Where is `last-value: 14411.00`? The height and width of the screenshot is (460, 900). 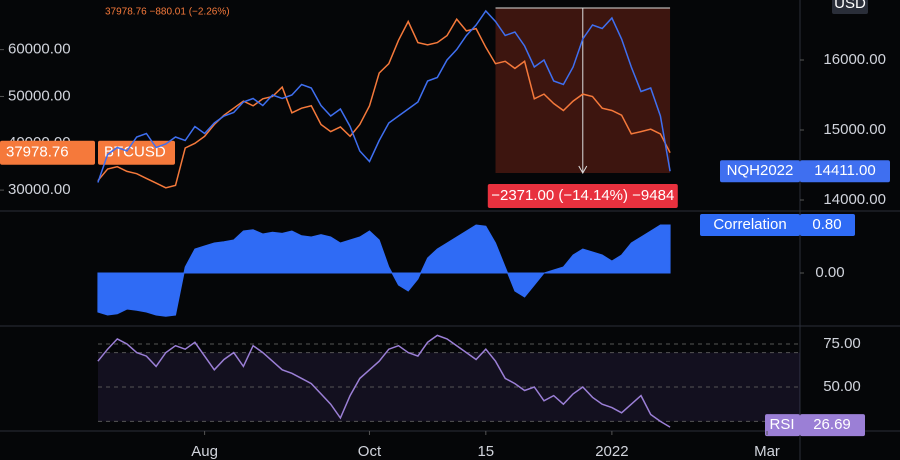 last-value: 14411.00 is located at coordinates (844, 170).